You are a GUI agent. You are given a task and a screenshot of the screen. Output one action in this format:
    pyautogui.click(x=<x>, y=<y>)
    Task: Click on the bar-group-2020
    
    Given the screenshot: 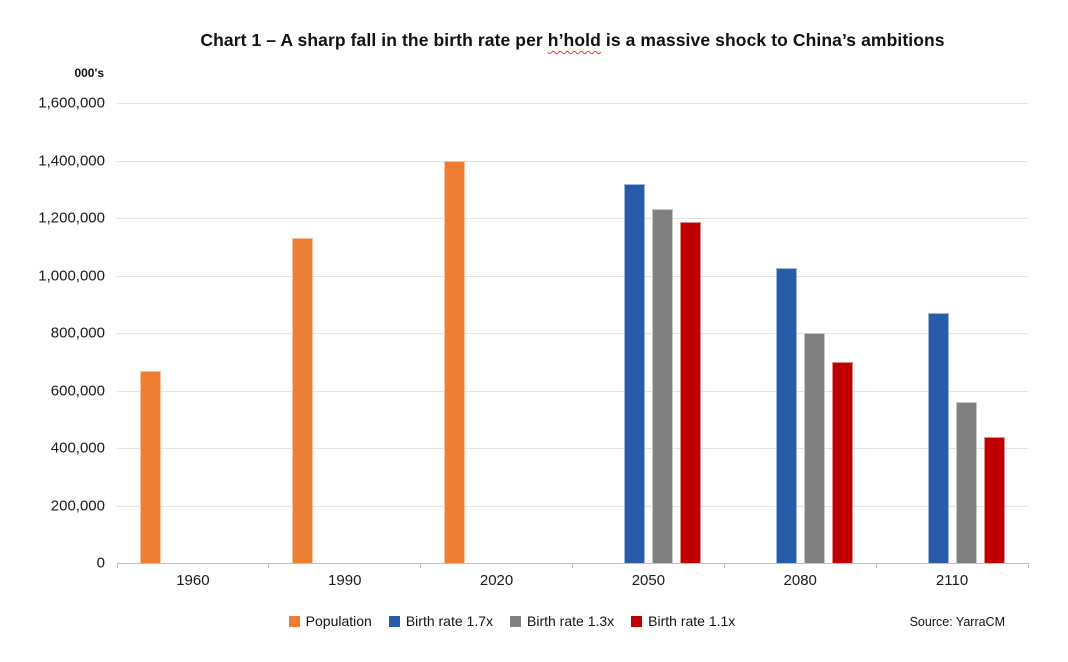 What is the action you would take?
    pyautogui.click(x=497, y=333)
    